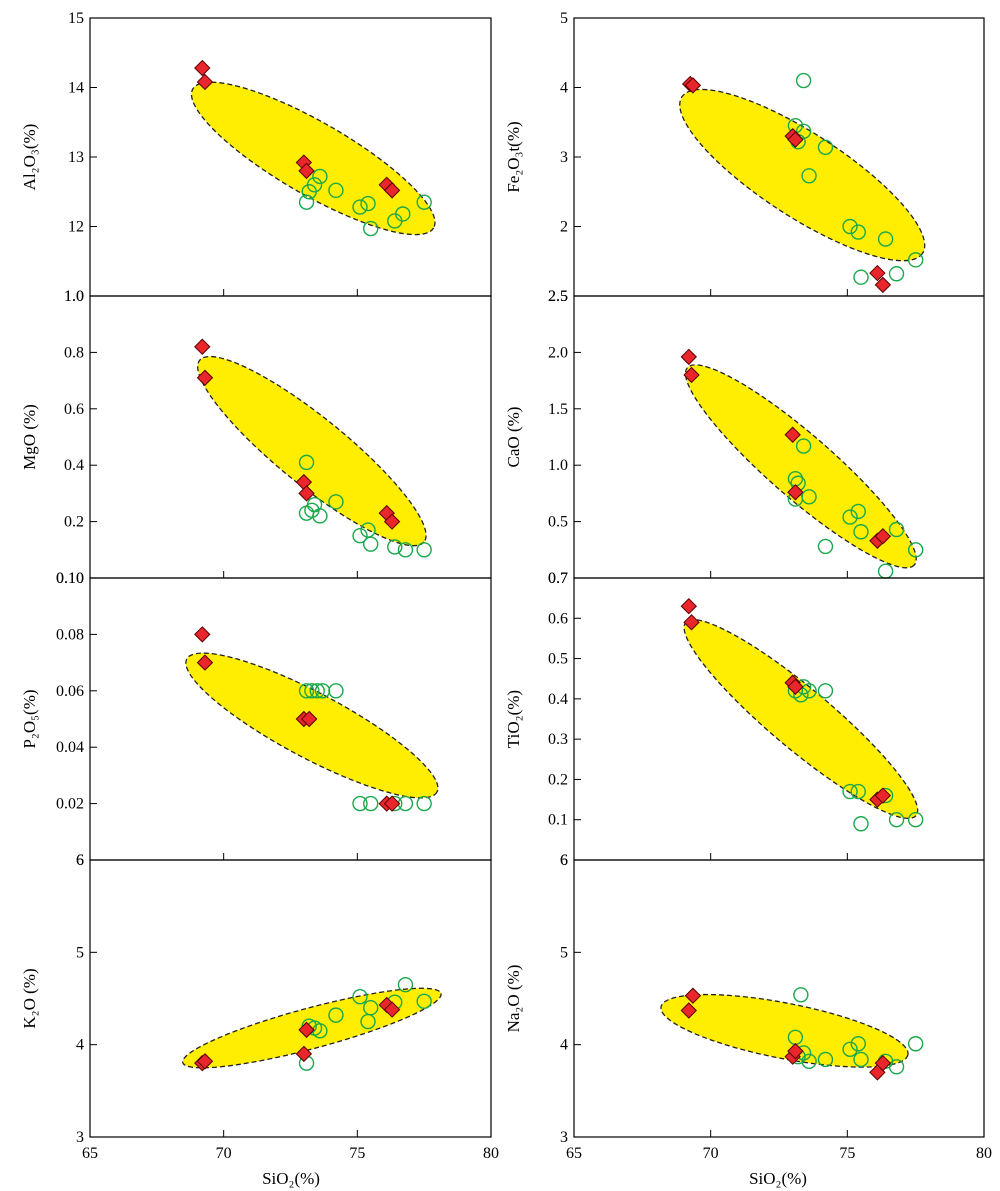 The image size is (1000, 1191). What do you see at coordinates (312, 451) in the screenshot?
I see `field-ellipse-mgo` at bounding box center [312, 451].